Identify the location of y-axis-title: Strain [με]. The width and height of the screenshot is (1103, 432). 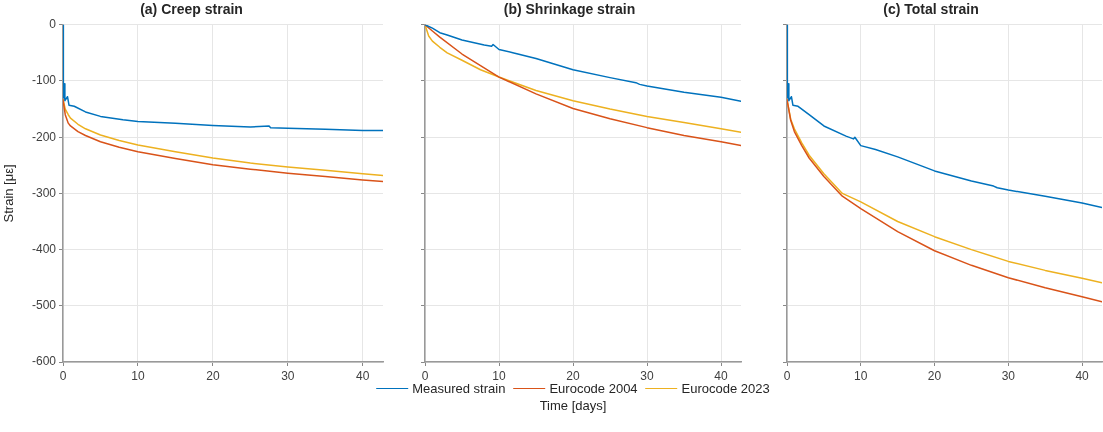
(9, 193).